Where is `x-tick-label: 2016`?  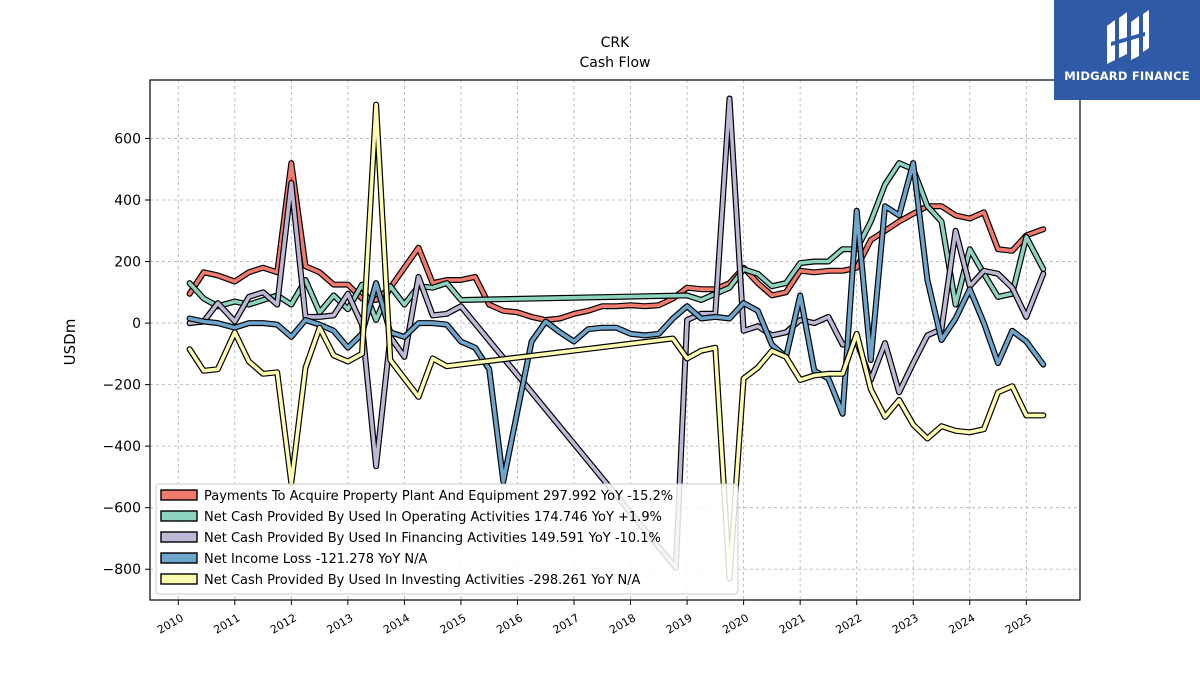 x-tick-label: 2016 is located at coordinates (509, 623).